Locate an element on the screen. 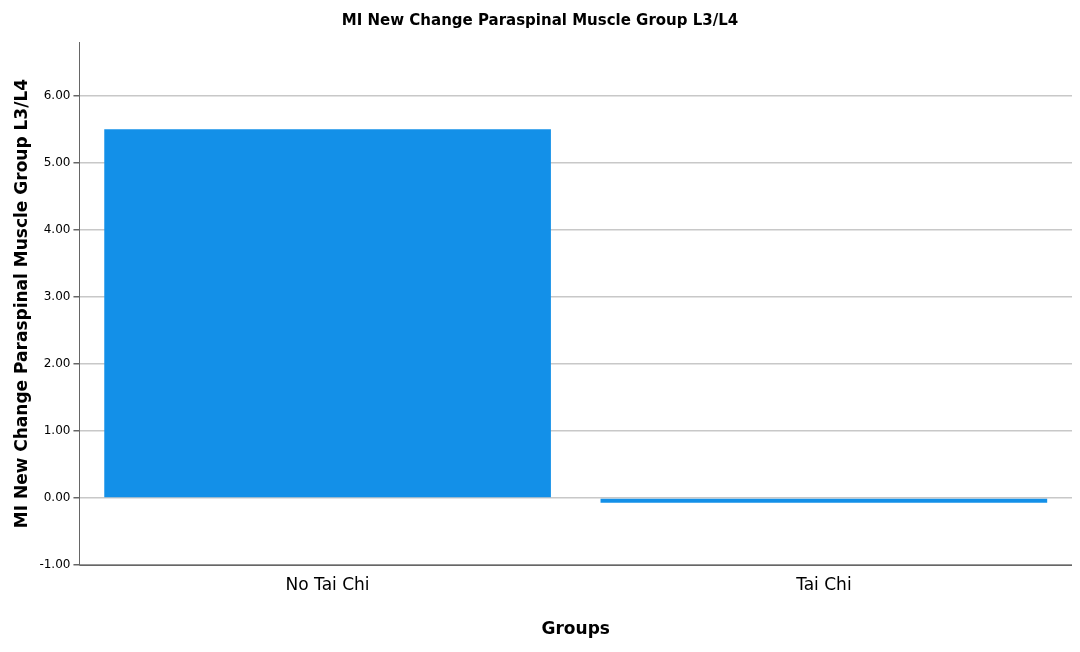 Image resolution: width=1080 pixels, height=652 pixels. x-axis-title: Groups is located at coordinates (575, 628).